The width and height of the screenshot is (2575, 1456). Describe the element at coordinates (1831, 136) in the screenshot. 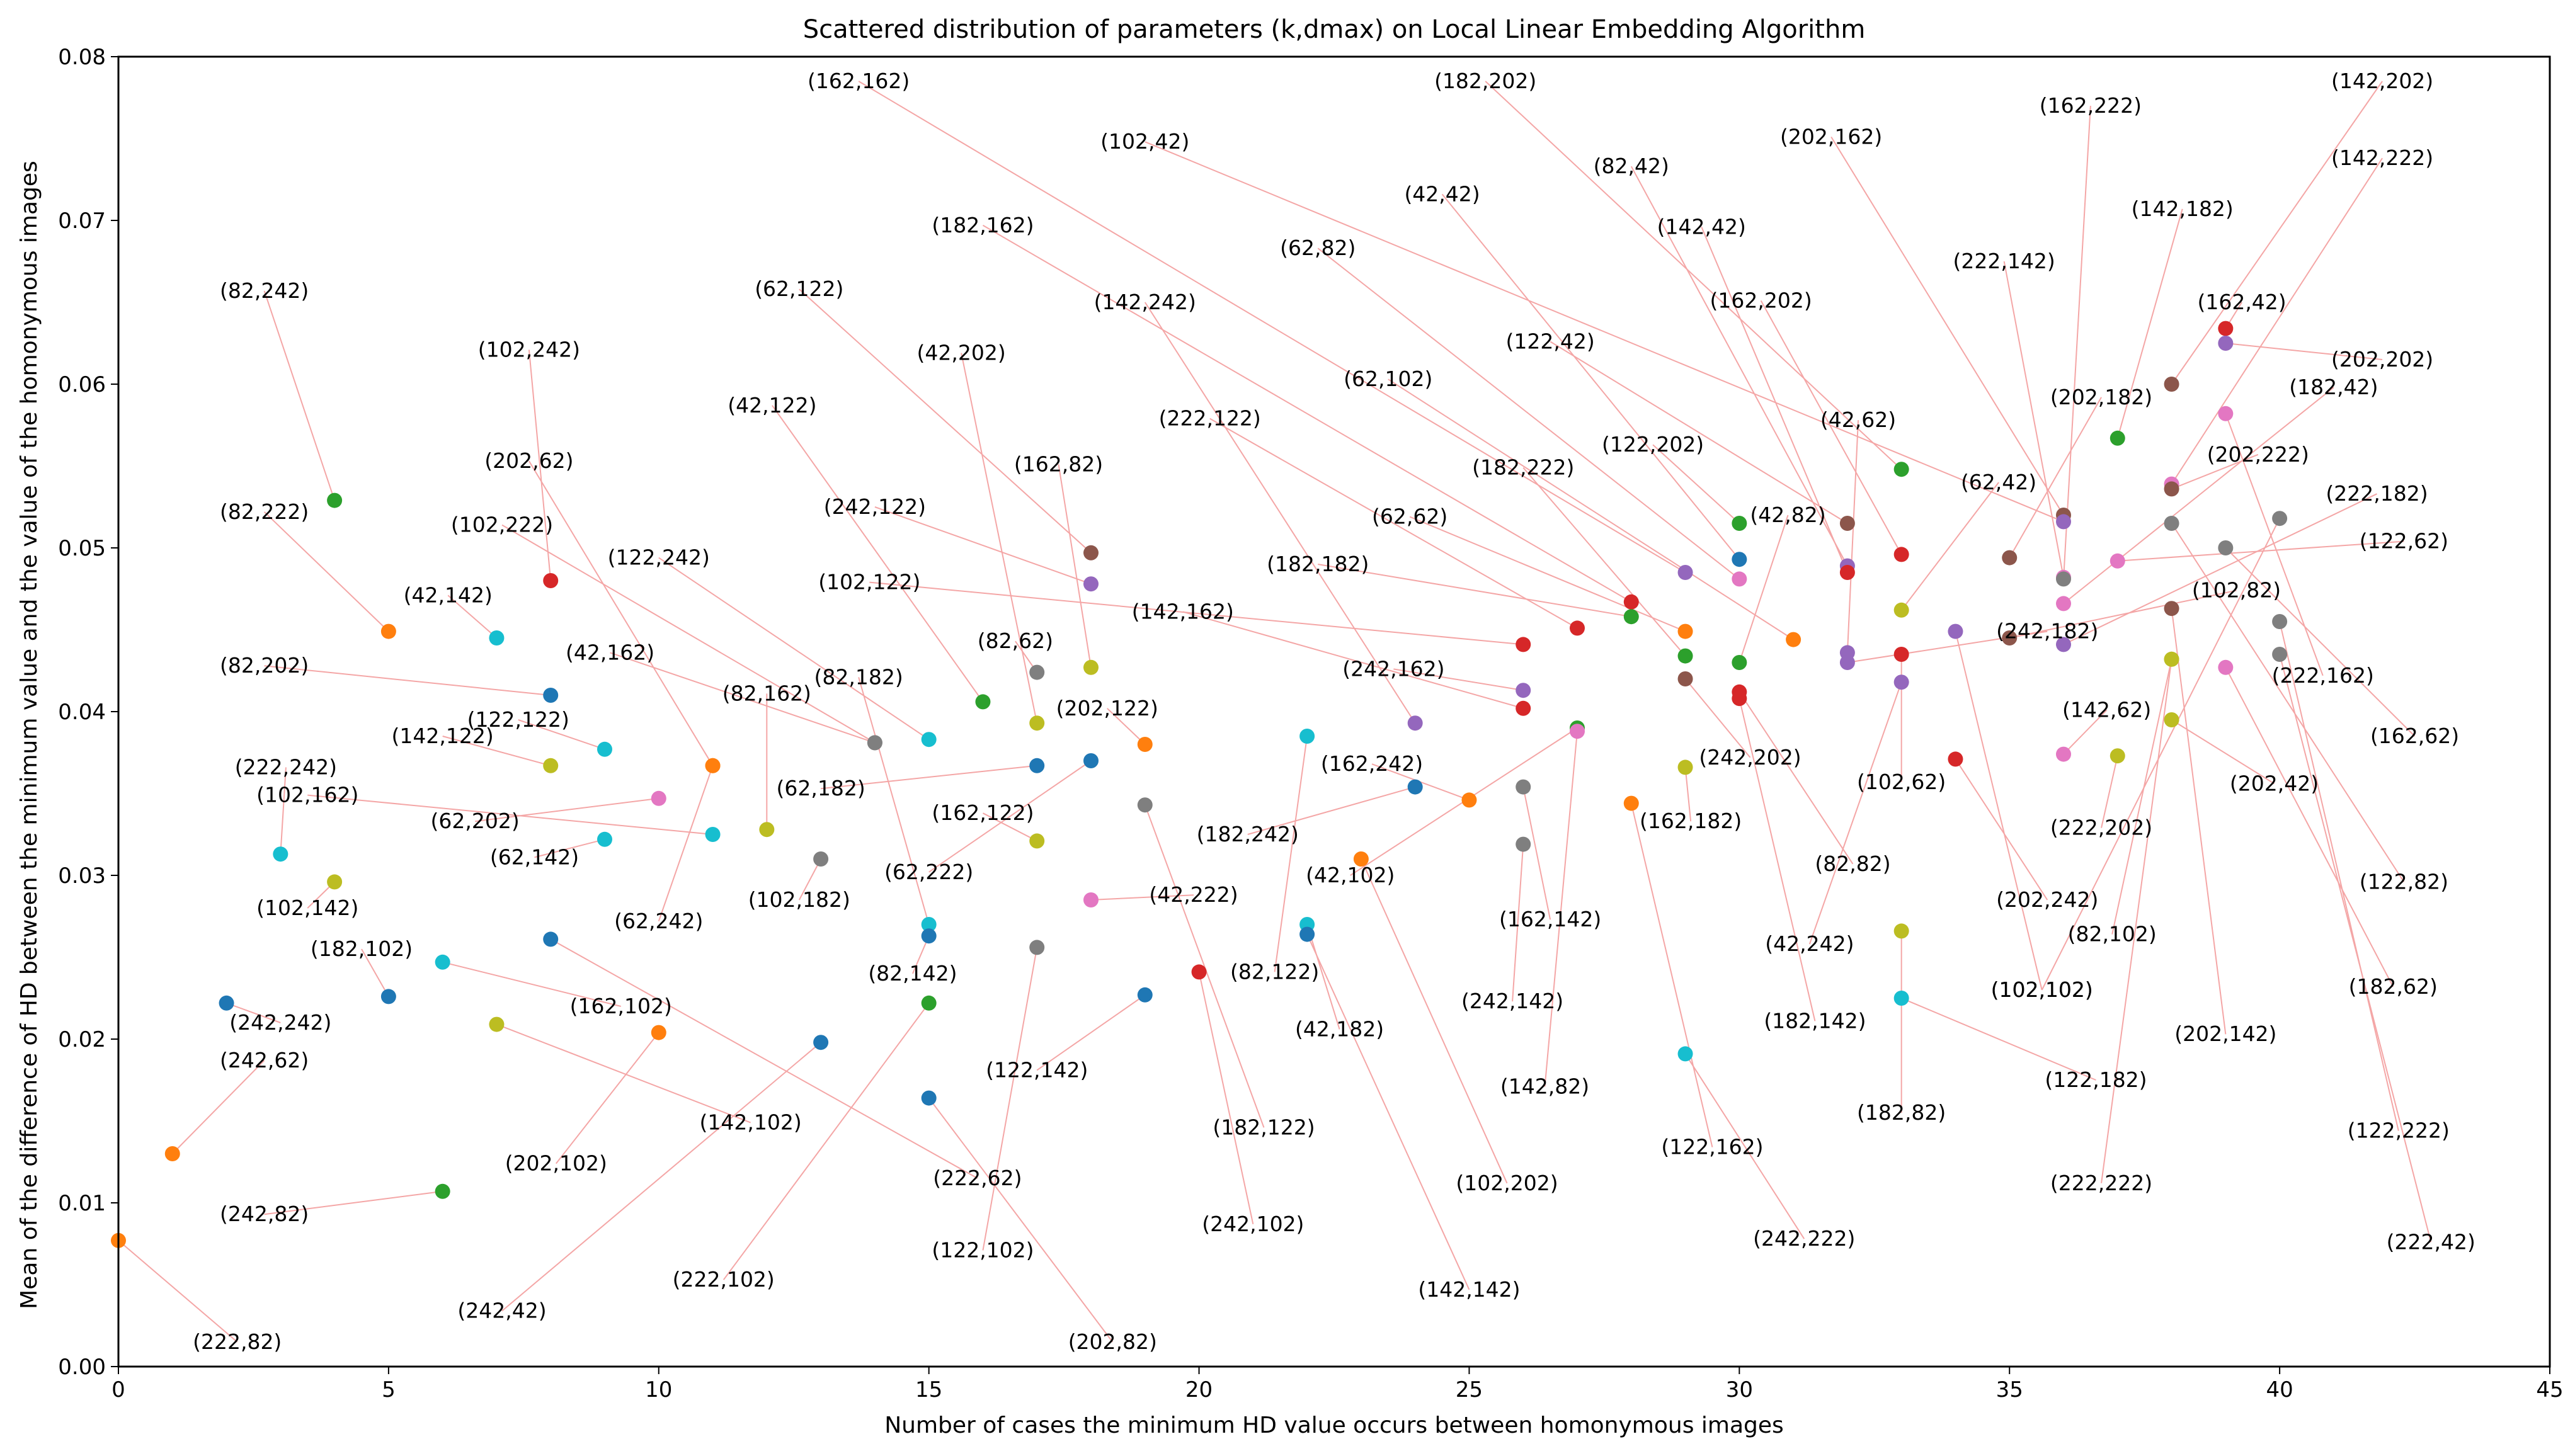

I see `point-label: (202,162)` at that location.